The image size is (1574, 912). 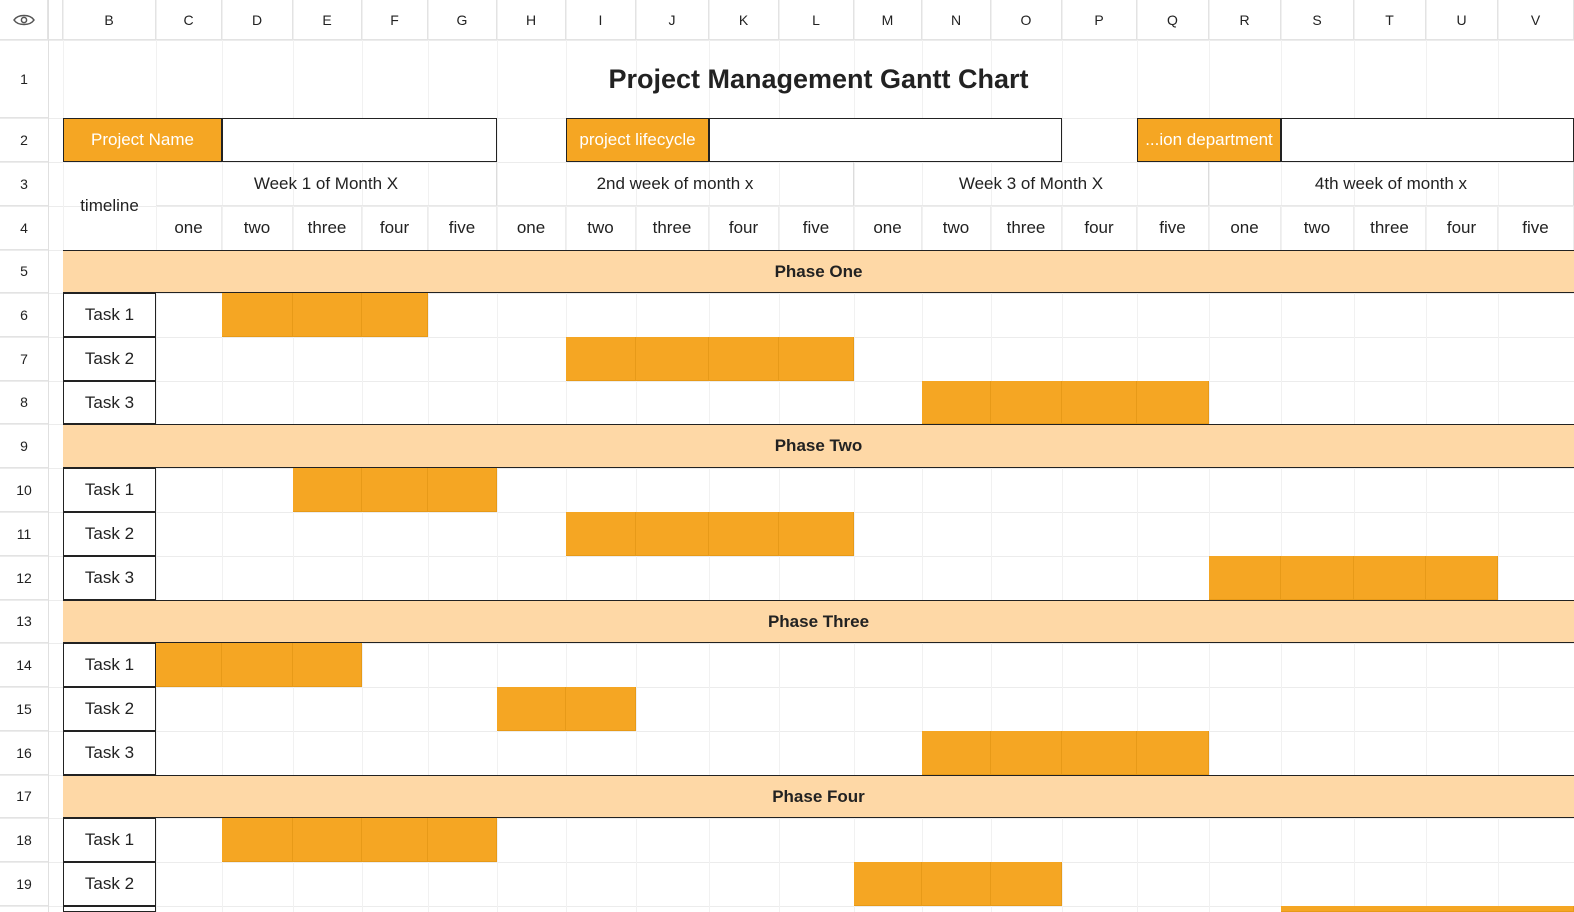 I want to click on column-header-j: J, so click(x=672, y=20).